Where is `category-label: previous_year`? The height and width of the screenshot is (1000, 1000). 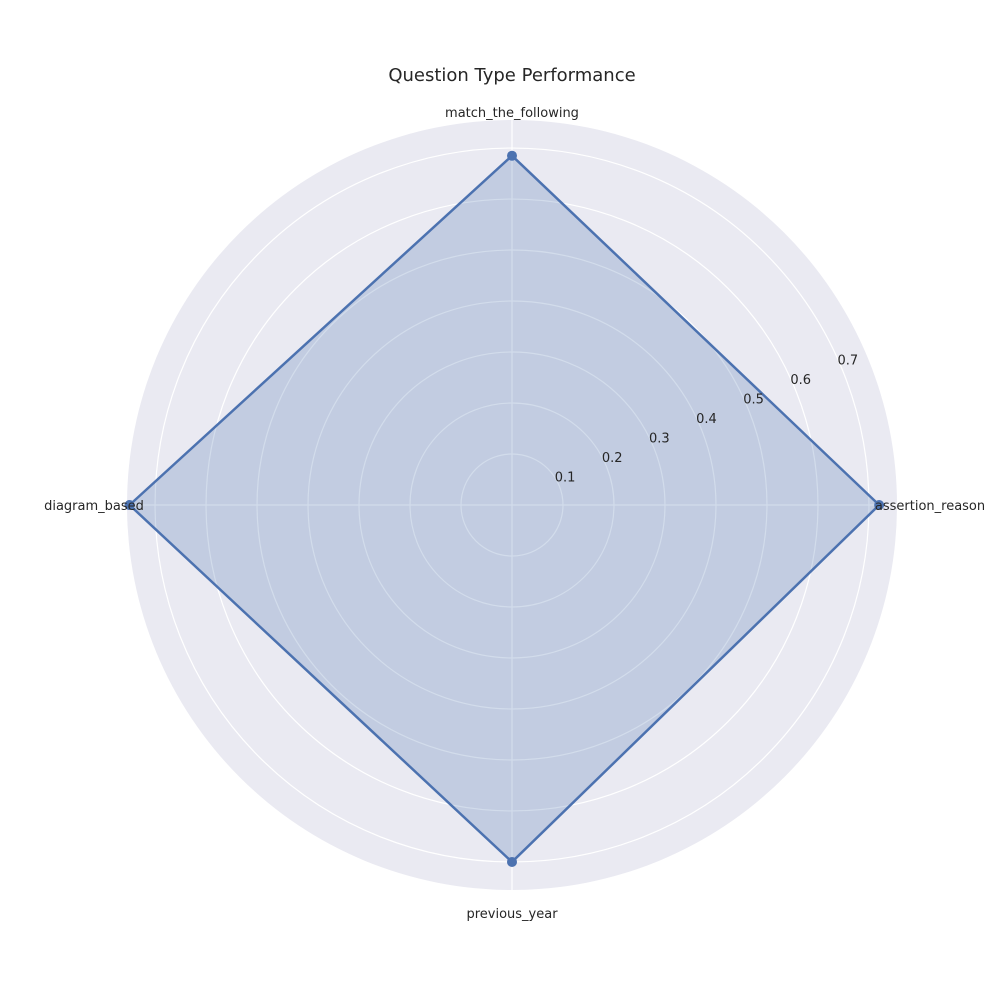 category-label: previous_year is located at coordinates (512, 914).